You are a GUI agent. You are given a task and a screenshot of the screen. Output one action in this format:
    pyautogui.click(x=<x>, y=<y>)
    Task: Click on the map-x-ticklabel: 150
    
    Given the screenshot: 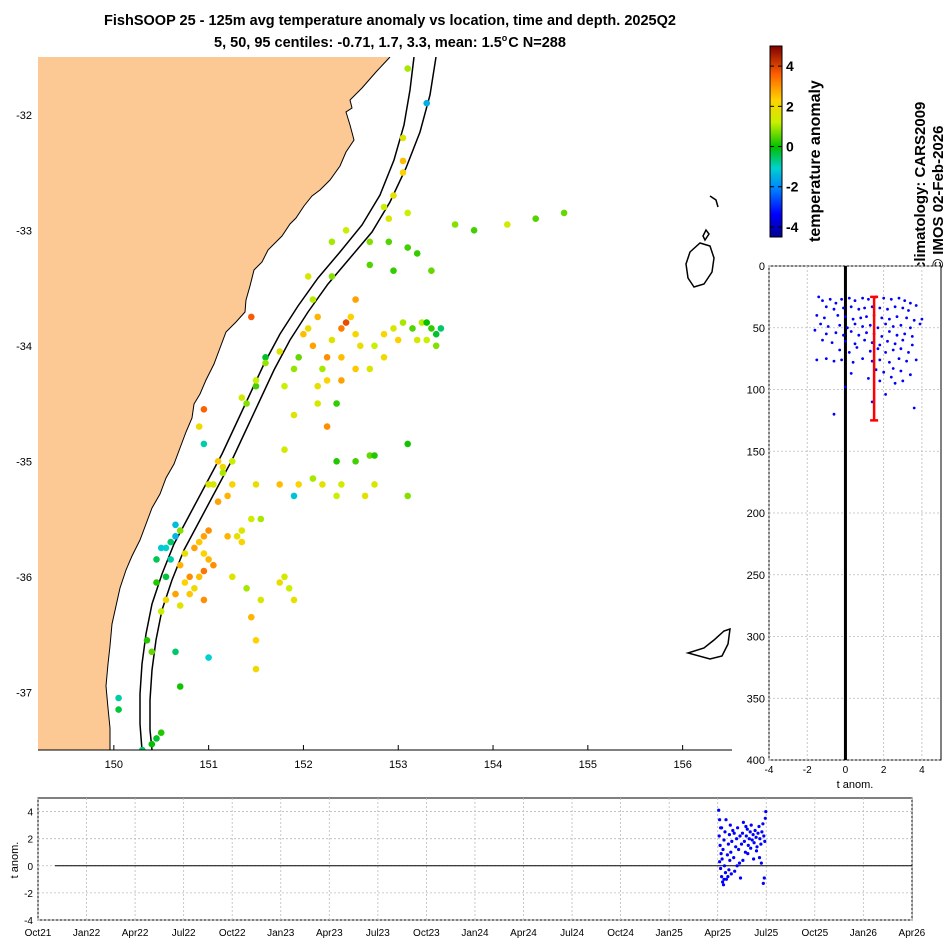 What is the action you would take?
    pyautogui.click(x=114, y=765)
    